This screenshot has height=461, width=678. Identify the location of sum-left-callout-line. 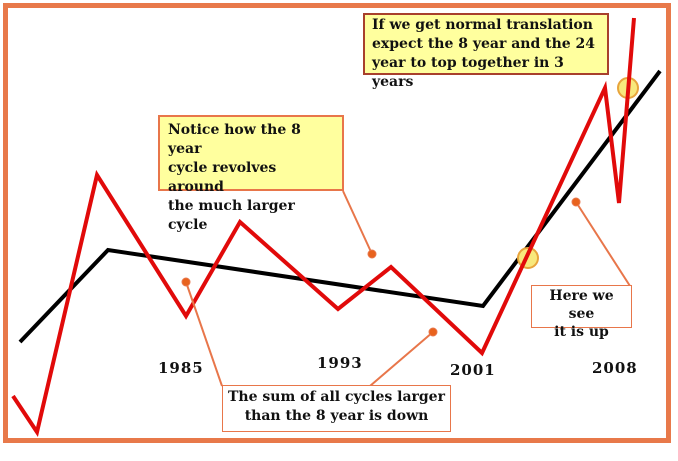
(204, 334).